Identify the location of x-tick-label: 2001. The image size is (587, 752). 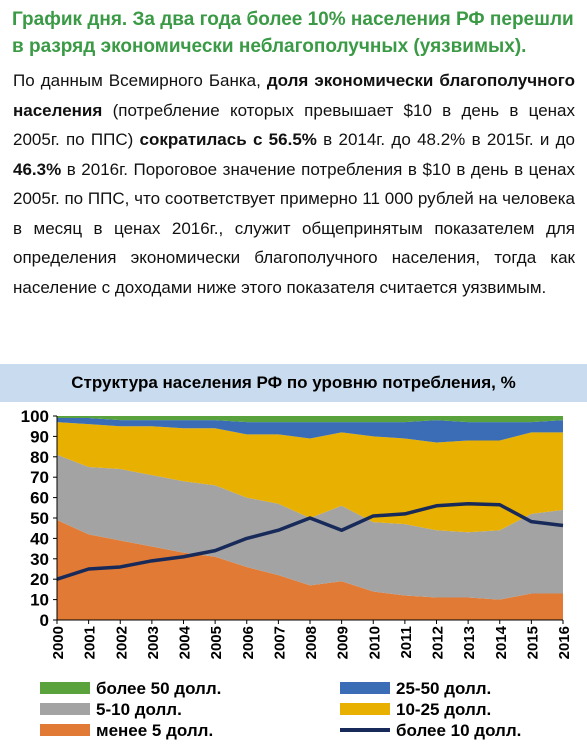
(90, 642).